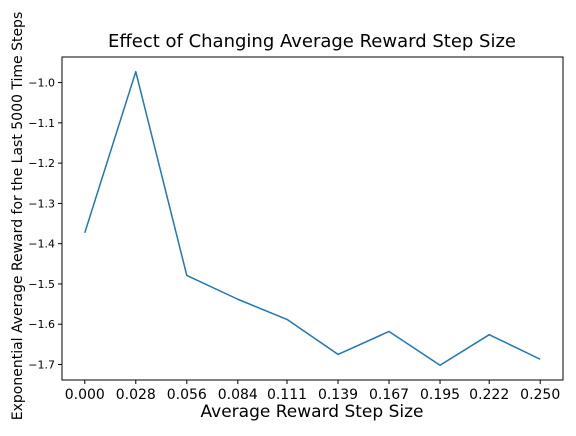 Image resolution: width=576 pixels, height=436 pixels. What do you see at coordinates (41, 83) in the screenshot?
I see `y-tick-label: −1.0` at bounding box center [41, 83].